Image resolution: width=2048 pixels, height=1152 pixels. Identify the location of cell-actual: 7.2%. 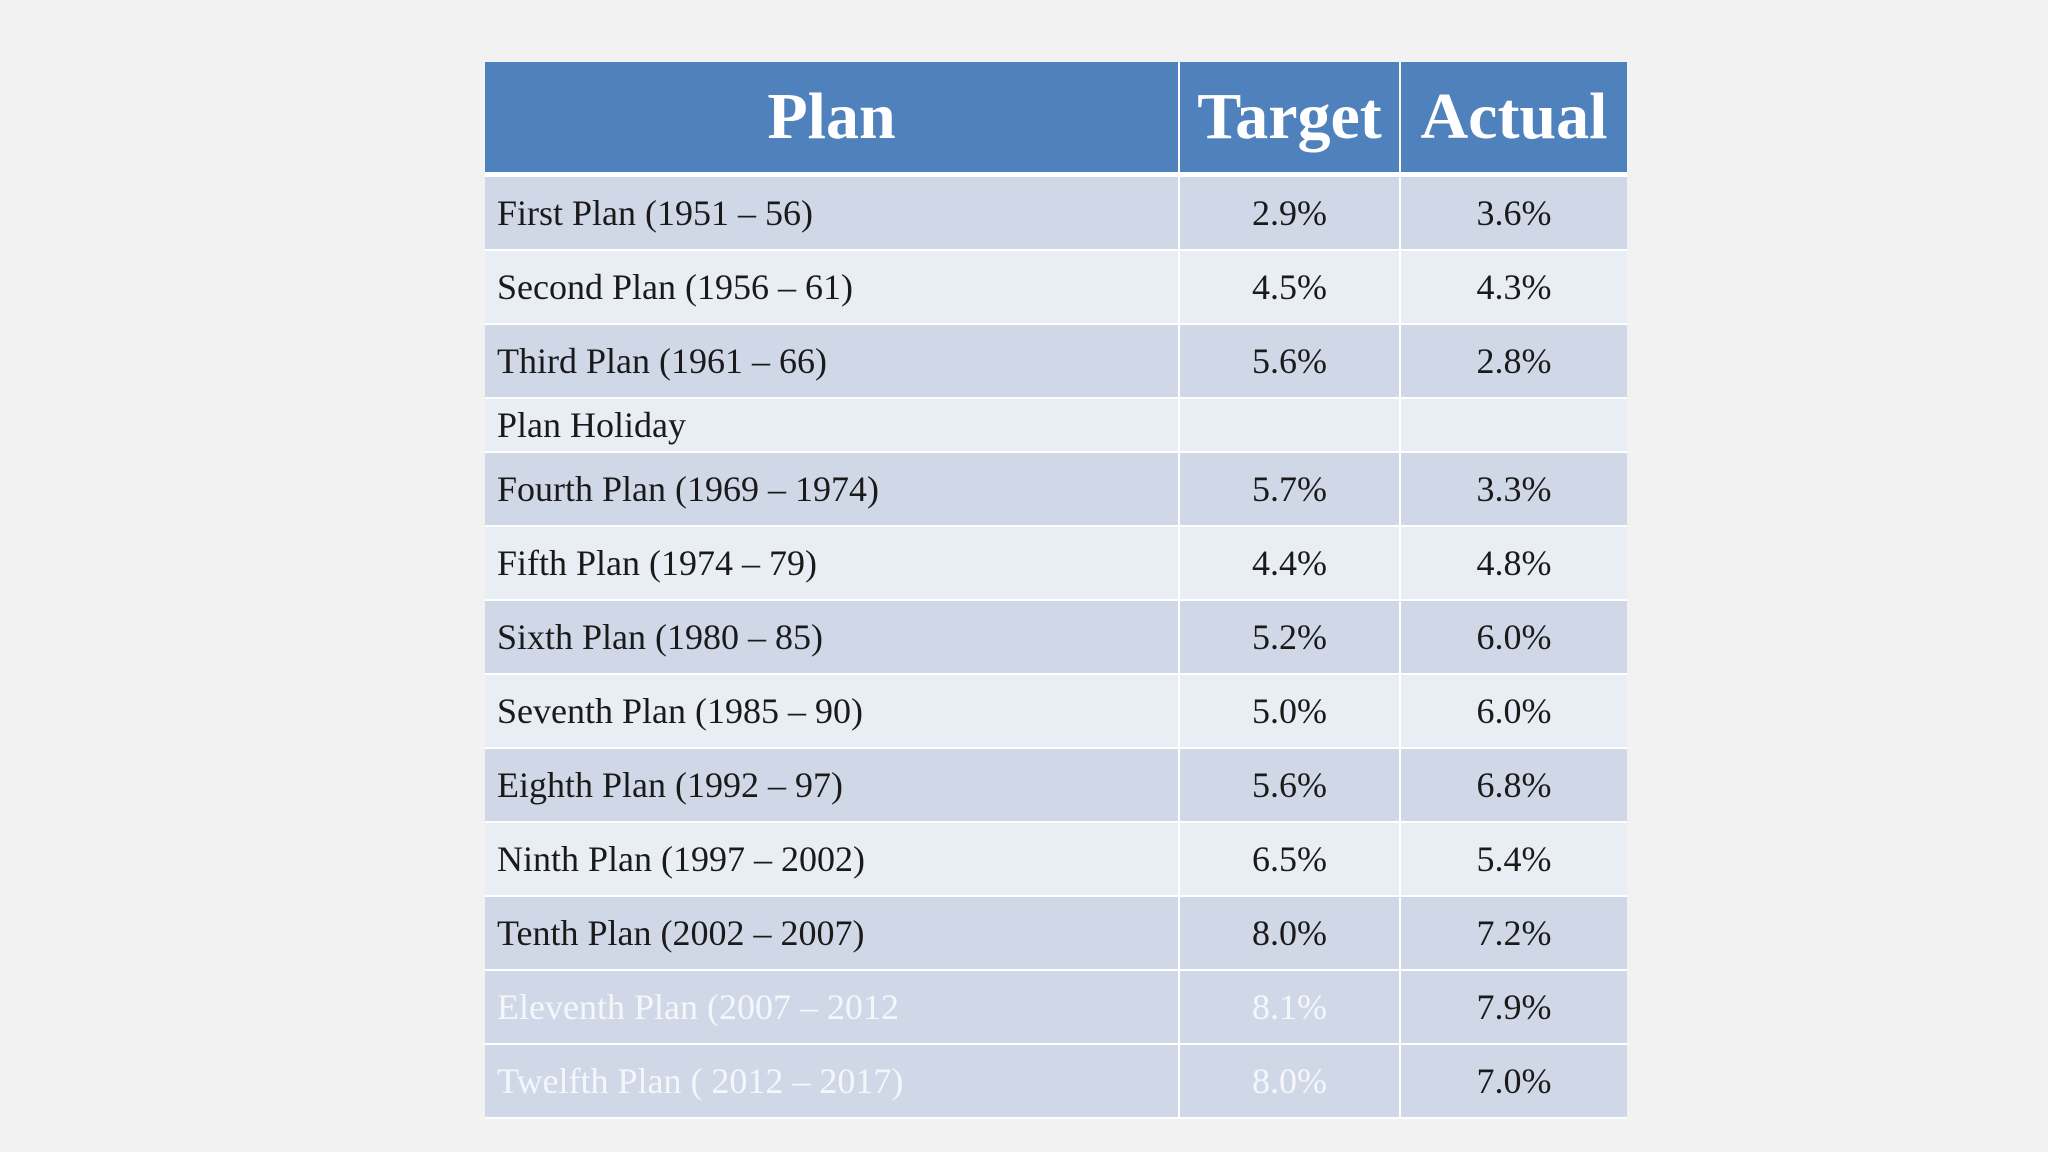
(1513, 933).